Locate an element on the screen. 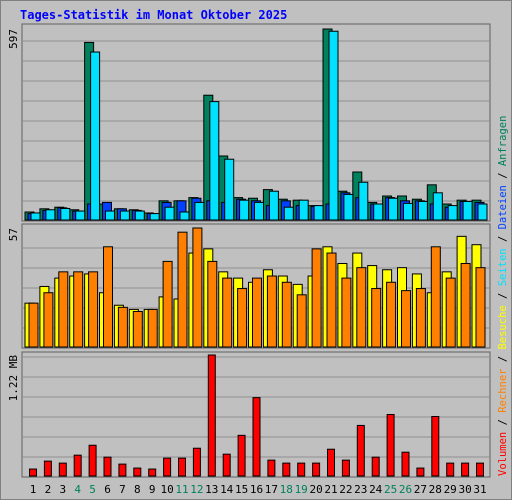  x-tick-label: 26 is located at coordinates (405, 489).